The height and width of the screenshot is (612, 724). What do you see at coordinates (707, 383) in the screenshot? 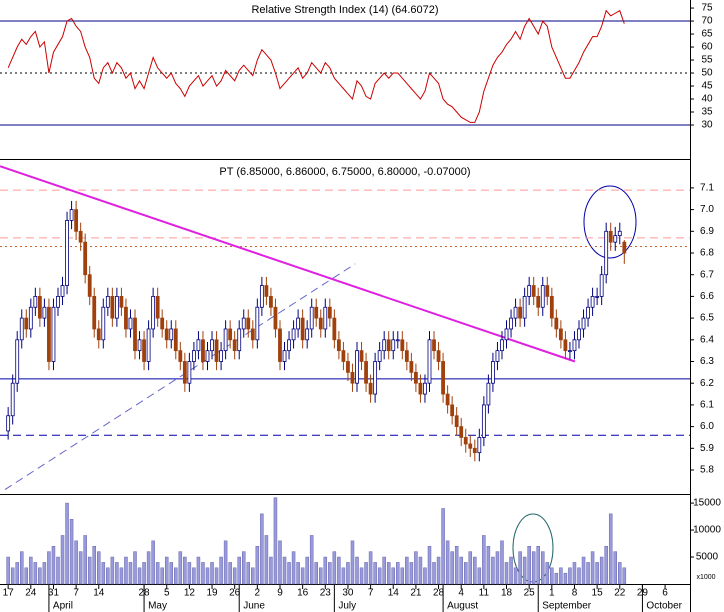
I see `y-tick-label: 6.2` at bounding box center [707, 383].